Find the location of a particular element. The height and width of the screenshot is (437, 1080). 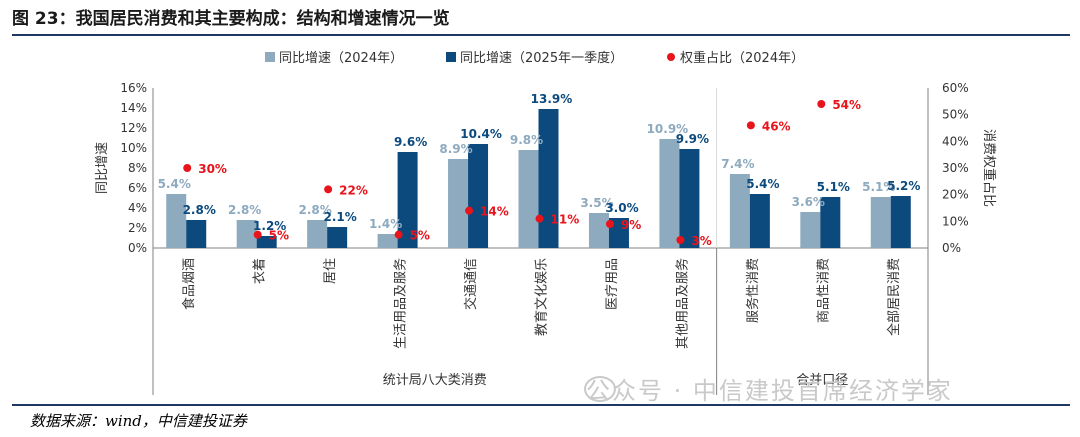

data-label-2025q1: 1.2% is located at coordinates (269, 226).